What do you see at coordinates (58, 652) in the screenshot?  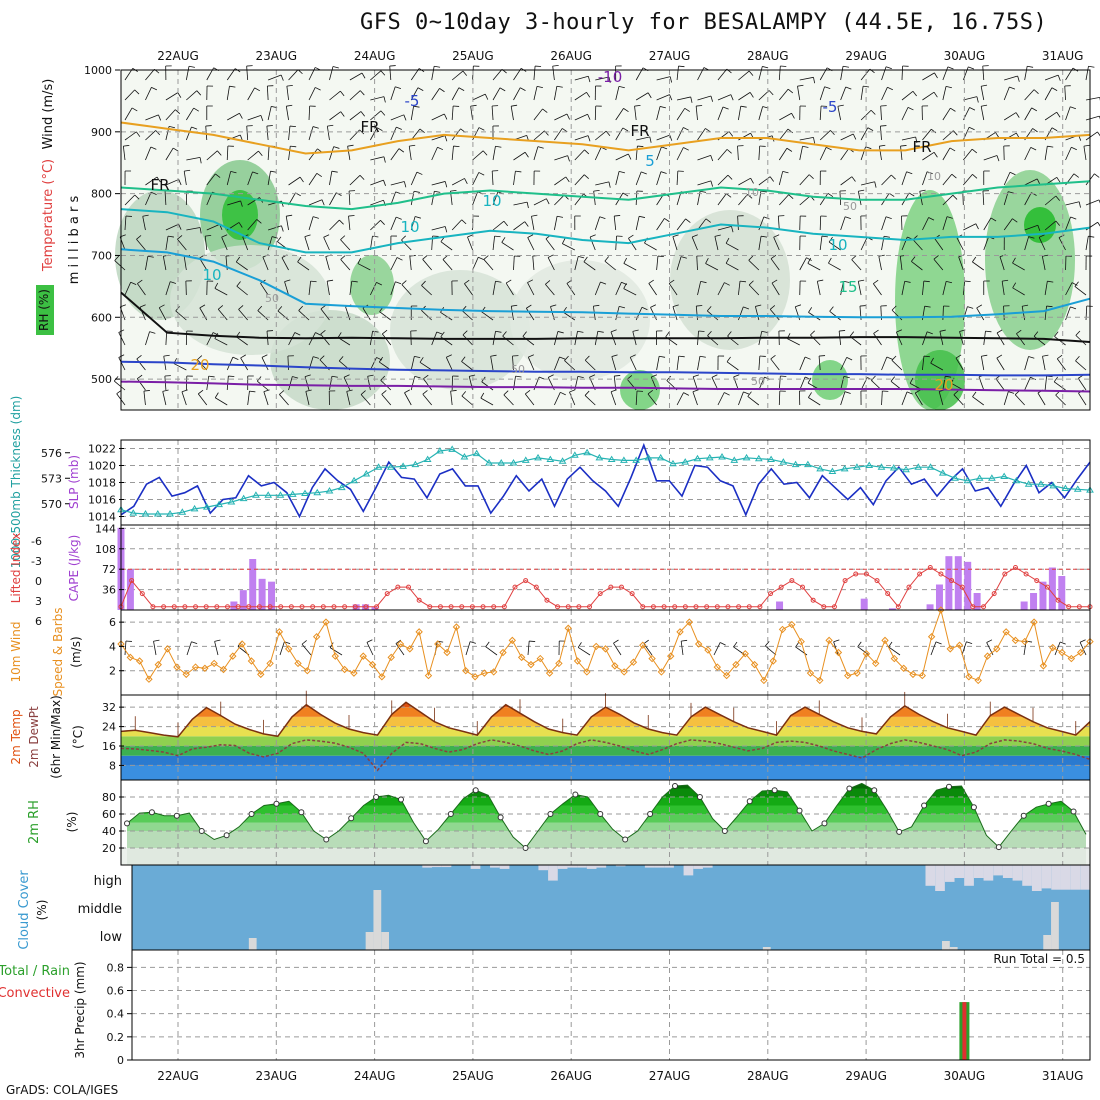 I see `wind-axis-label-b: Speed & Barbs` at bounding box center [58, 652].